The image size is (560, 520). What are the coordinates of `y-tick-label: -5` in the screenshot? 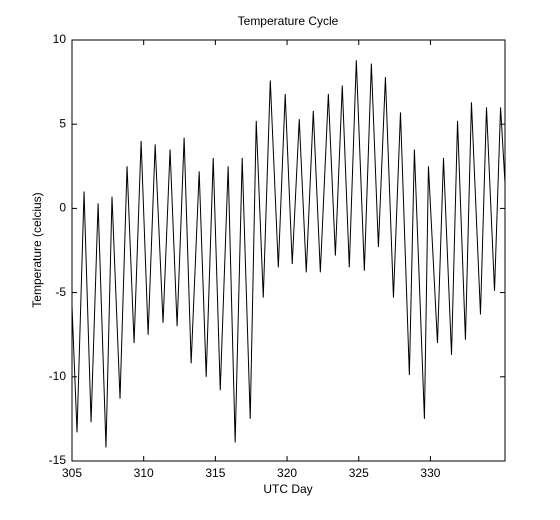 It's located at (60, 292).